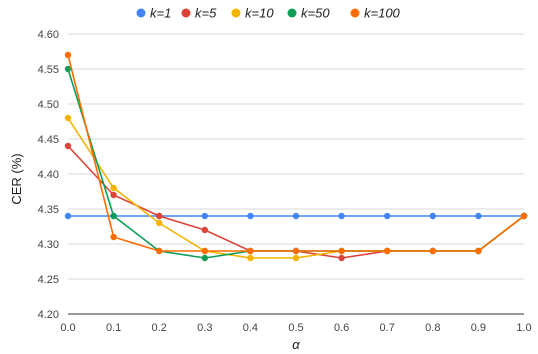 This screenshot has width=538, height=354. What do you see at coordinates (341, 328) in the screenshot?
I see `x-tick-label: 0.6` at bounding box center [341, 328].